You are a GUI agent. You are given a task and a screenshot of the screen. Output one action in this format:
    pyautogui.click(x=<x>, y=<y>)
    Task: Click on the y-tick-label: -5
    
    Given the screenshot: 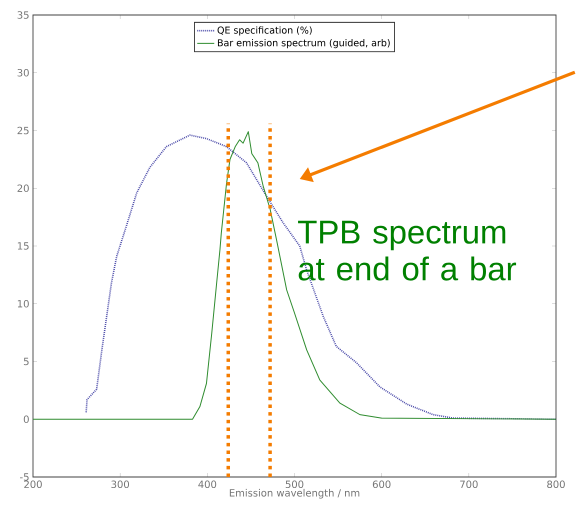 What is the action you would take?
    pyautogui.click(x=24, y=477)
    